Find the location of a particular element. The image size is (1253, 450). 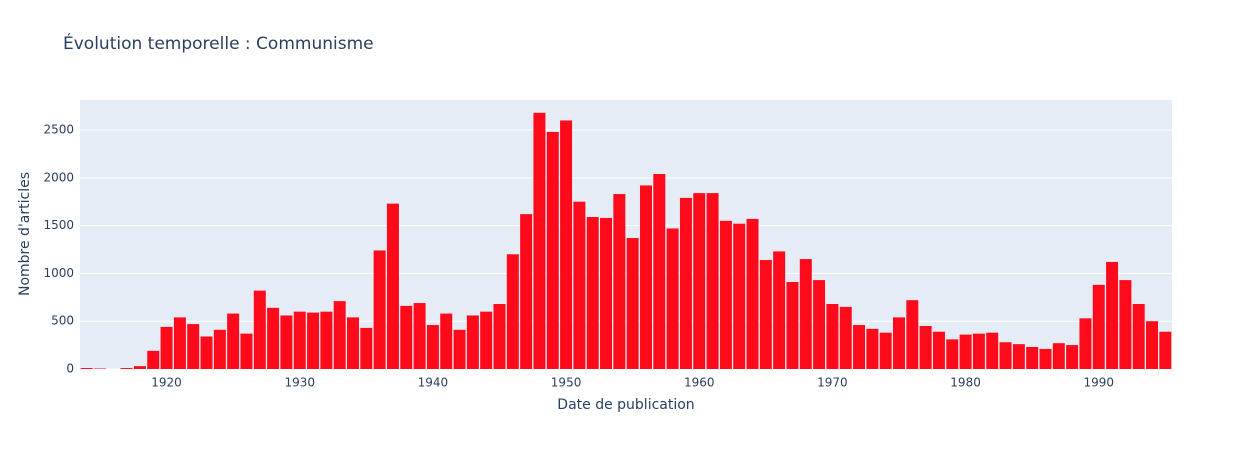

x-tick-label: 1980 is located at coordinates (965, 383).